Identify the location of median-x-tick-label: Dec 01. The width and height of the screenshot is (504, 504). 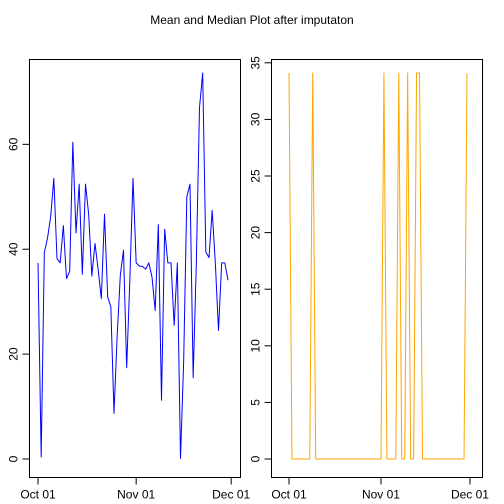
(470, 495).